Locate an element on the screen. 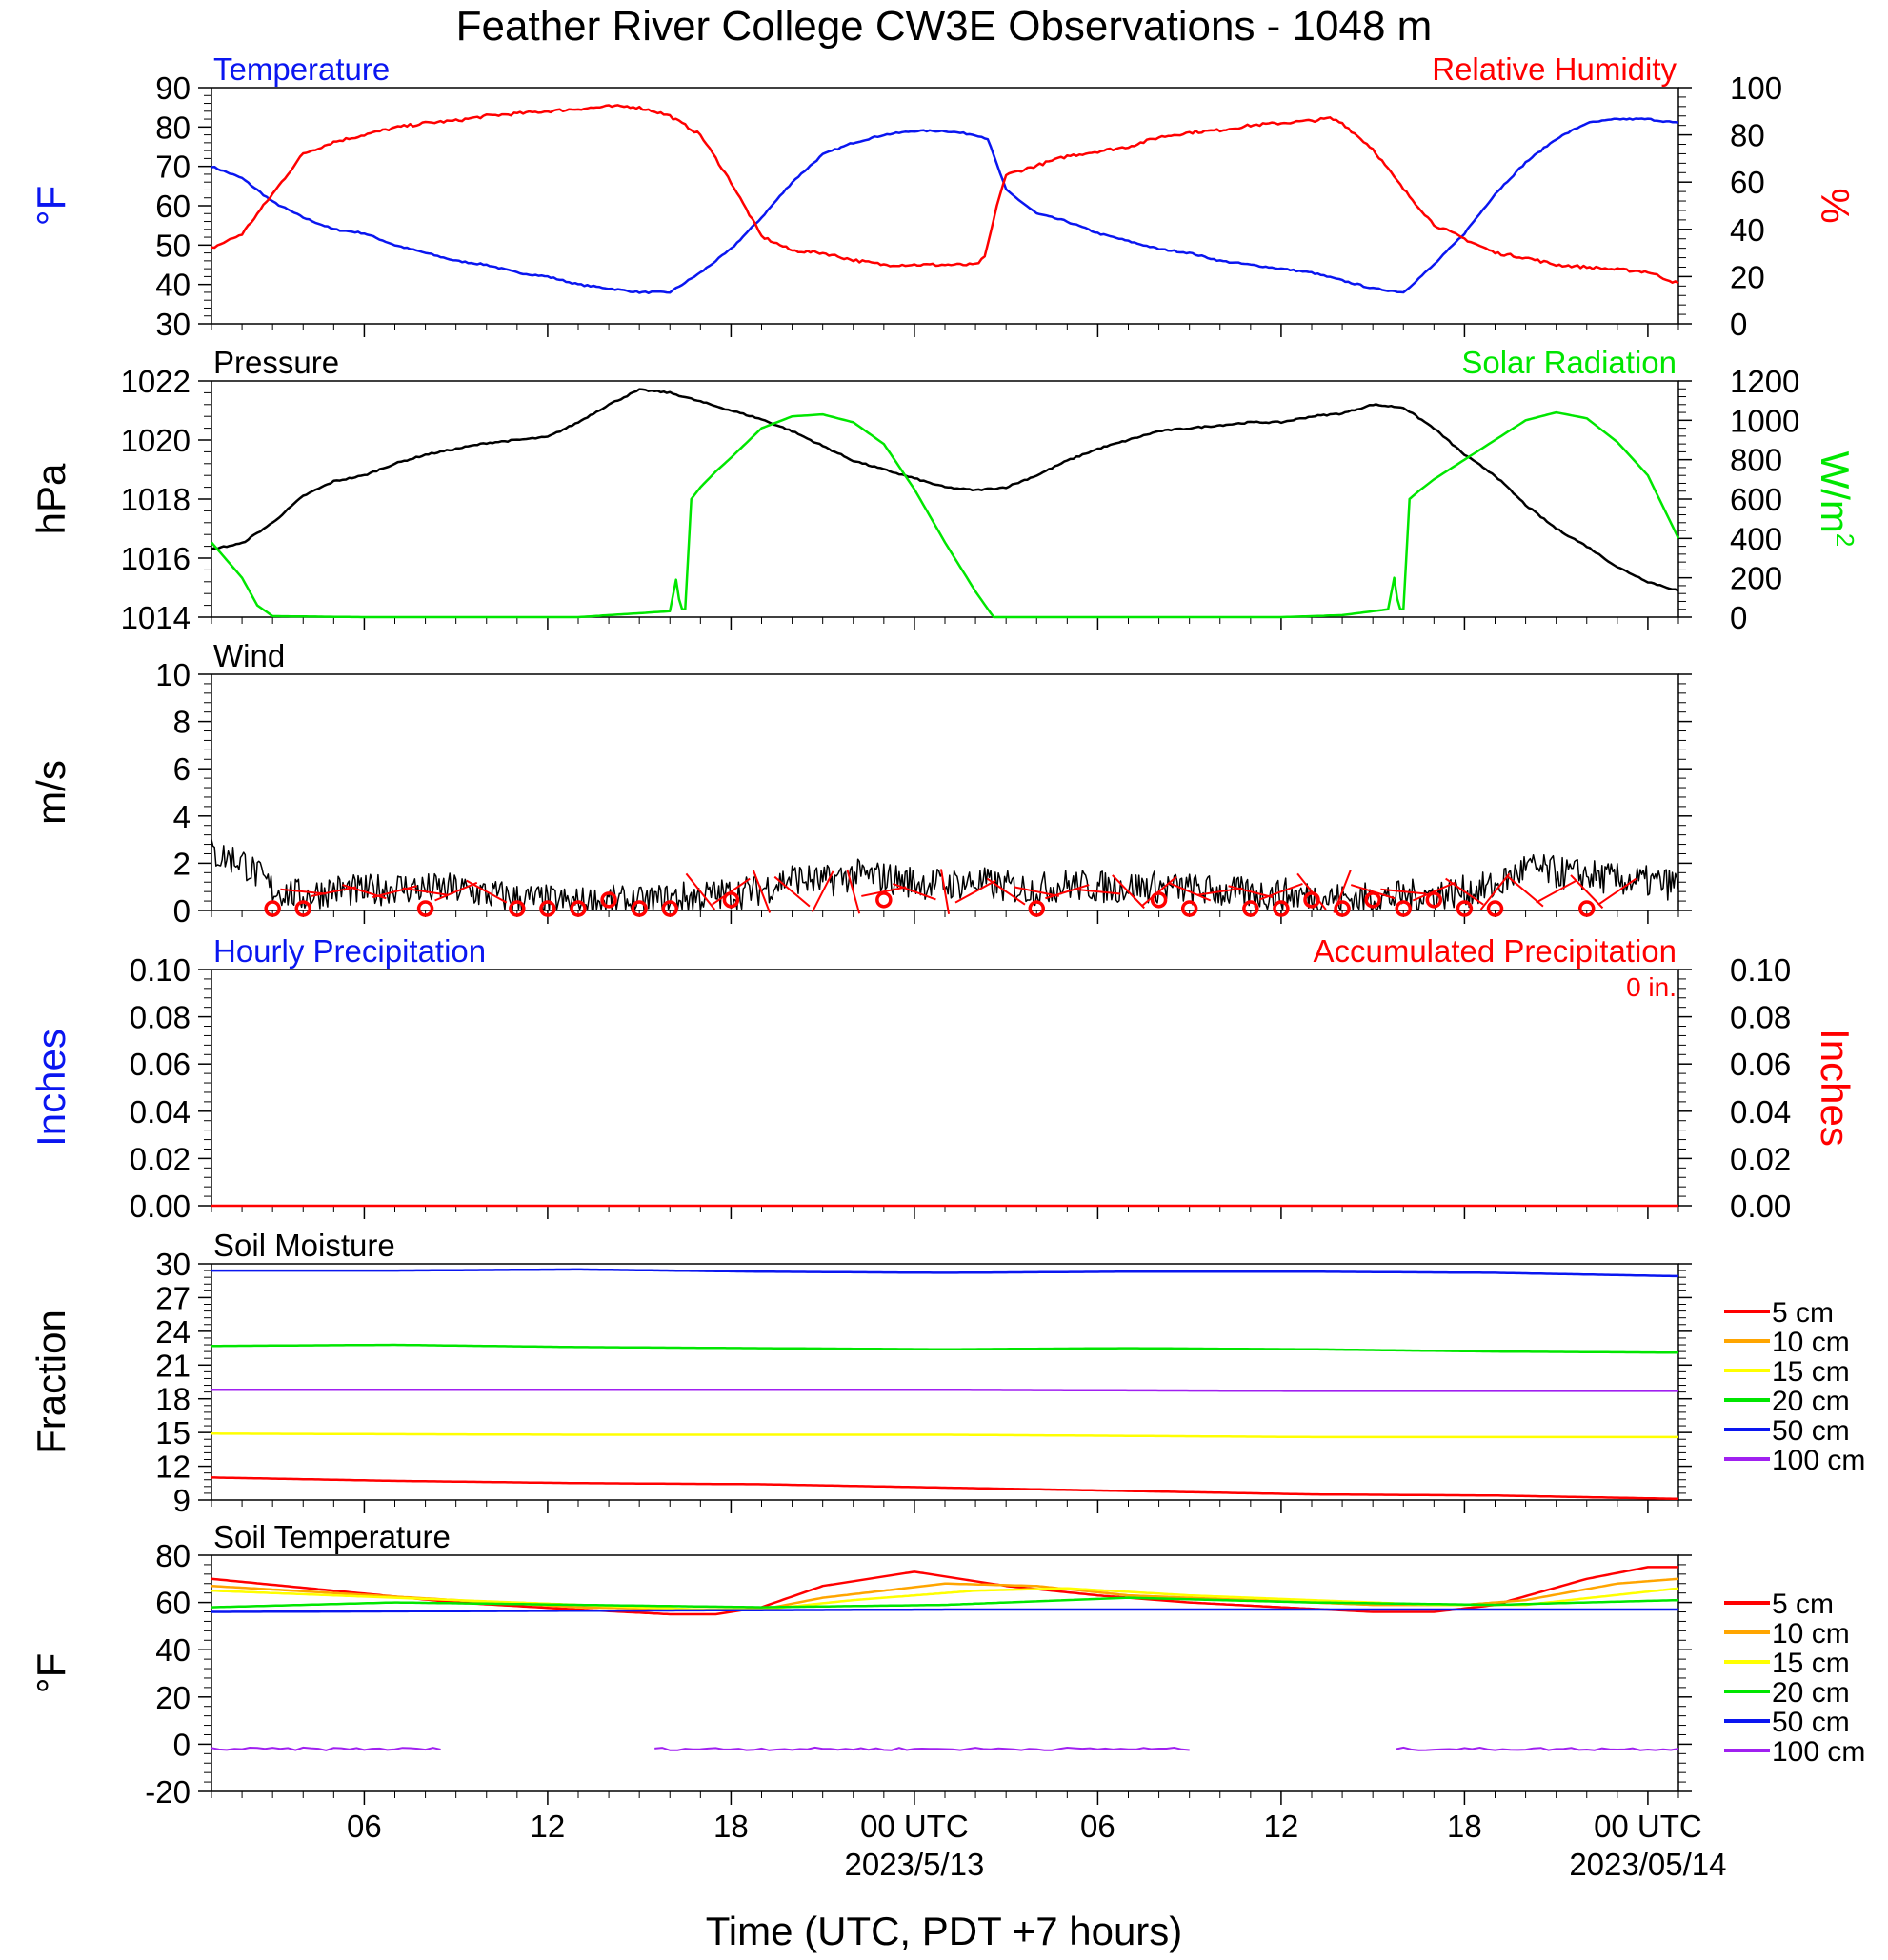  panel-title-left: Temperature is located at coordinates (301, 69).